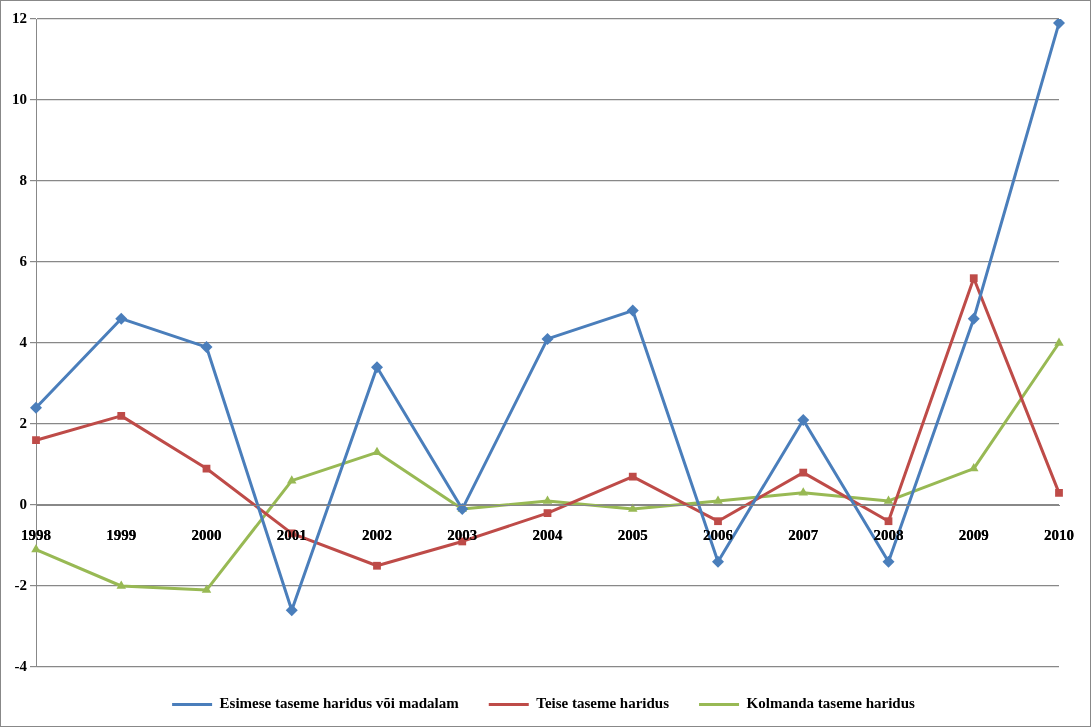 Image resolution: width=1091 pixels, height=727 pixels. What do you see at coordinates (23, 422) in the screenshot?
I see `y-tick-label: 2` at bounding box center [23, 422].